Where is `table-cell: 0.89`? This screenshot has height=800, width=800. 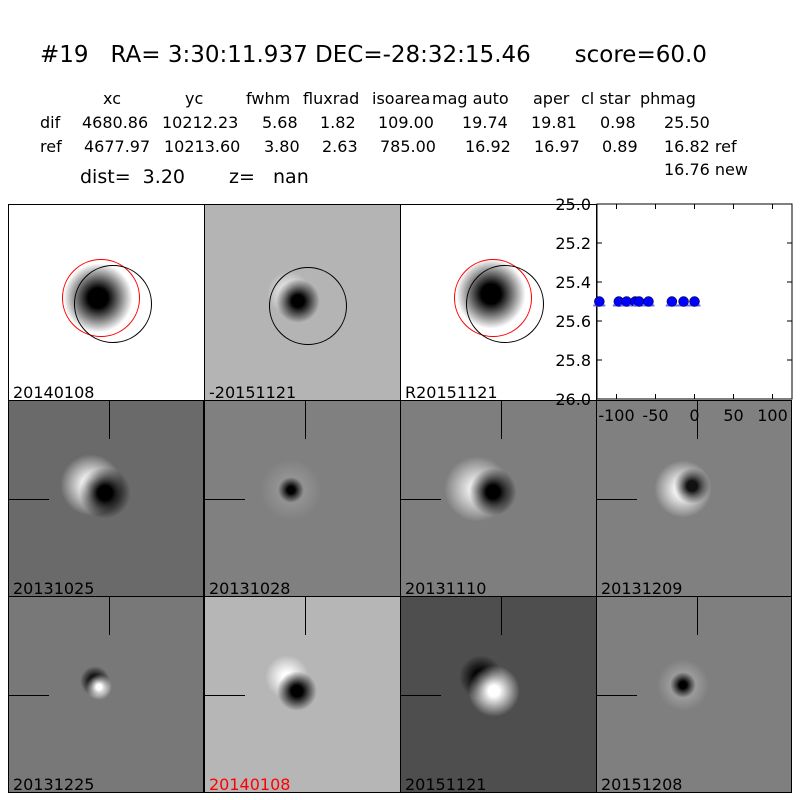 table-cell: 0.89 is located at coordinates (620, 146).